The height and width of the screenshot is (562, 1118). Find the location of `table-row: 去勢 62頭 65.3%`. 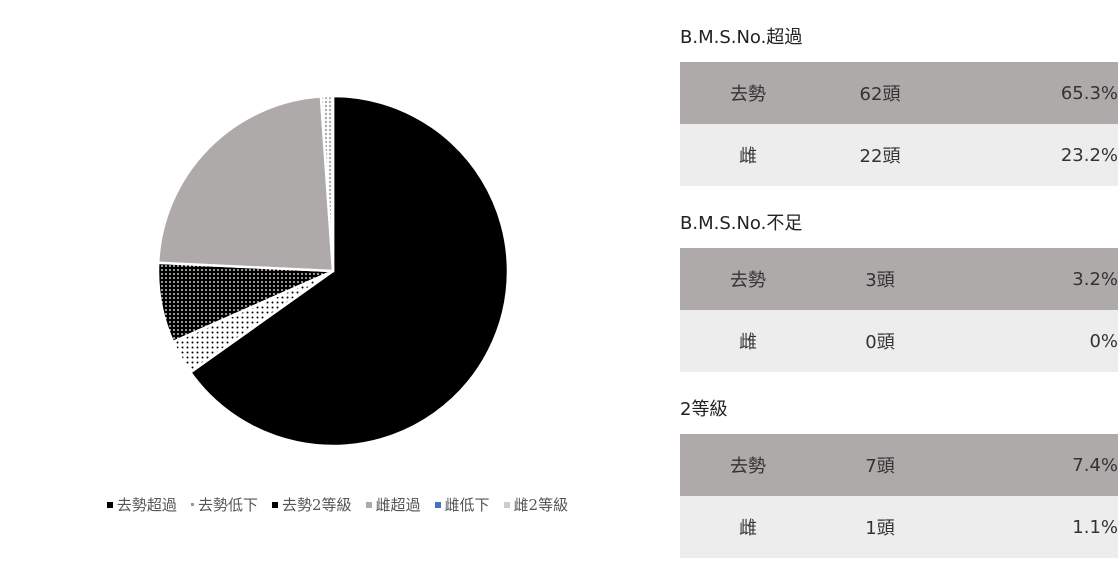

table-row: 去勢 62頭 65.3% is located at coordinates (899, 93).